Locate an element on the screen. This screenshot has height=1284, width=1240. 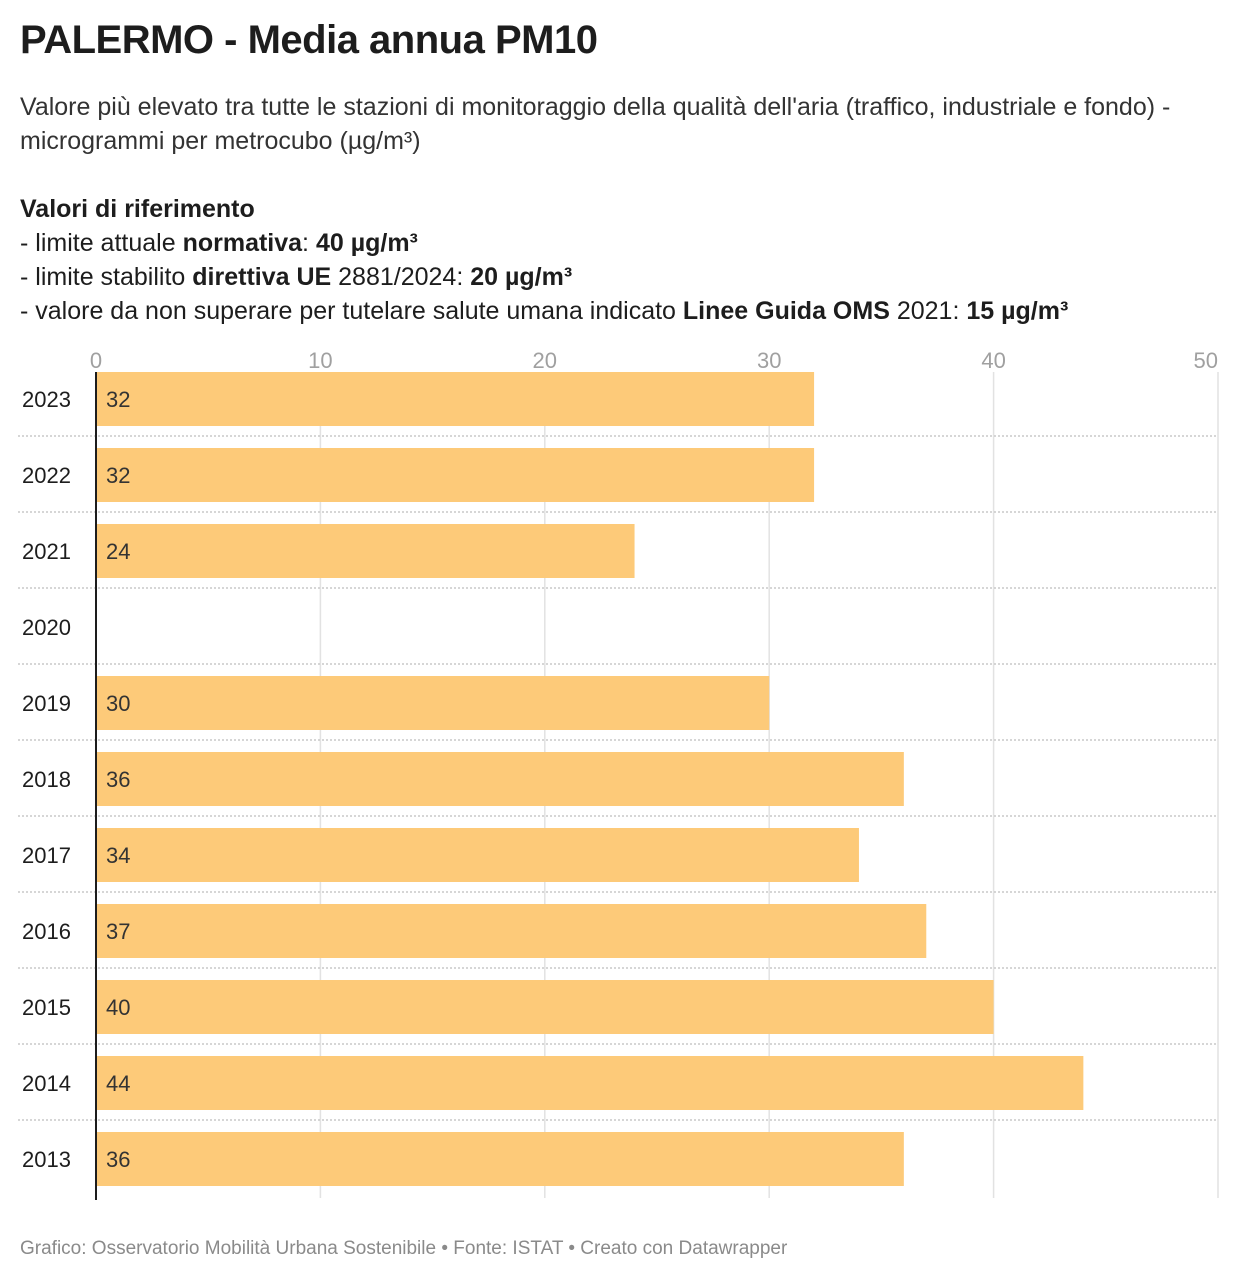
ref-bold: direttiva UE is located at coordinates (262, 277).